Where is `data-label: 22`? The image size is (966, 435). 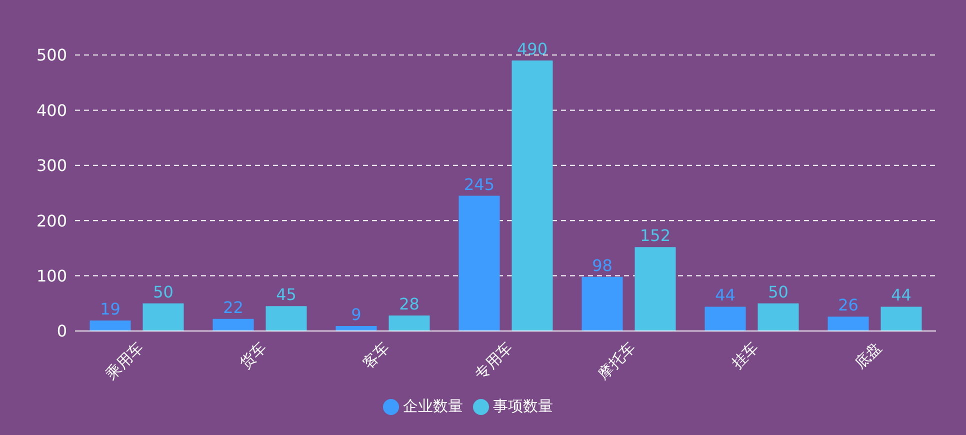 data-label: 22 is located at coordinates (233, 307).